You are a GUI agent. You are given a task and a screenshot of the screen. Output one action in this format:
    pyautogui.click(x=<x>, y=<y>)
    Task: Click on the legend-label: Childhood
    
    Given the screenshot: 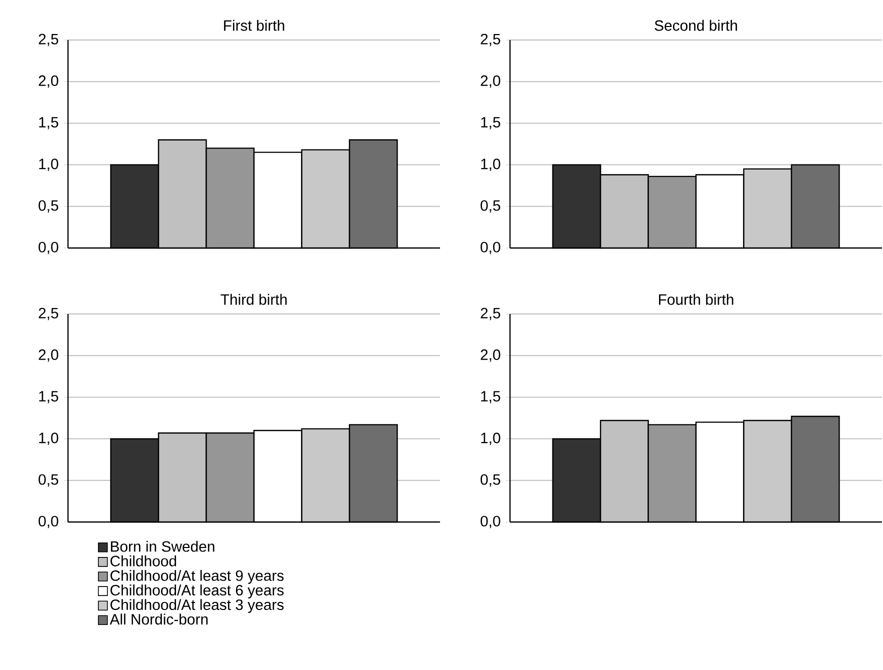 What is the action you would take?
    pyautogui.click(x=143, y=560)
    